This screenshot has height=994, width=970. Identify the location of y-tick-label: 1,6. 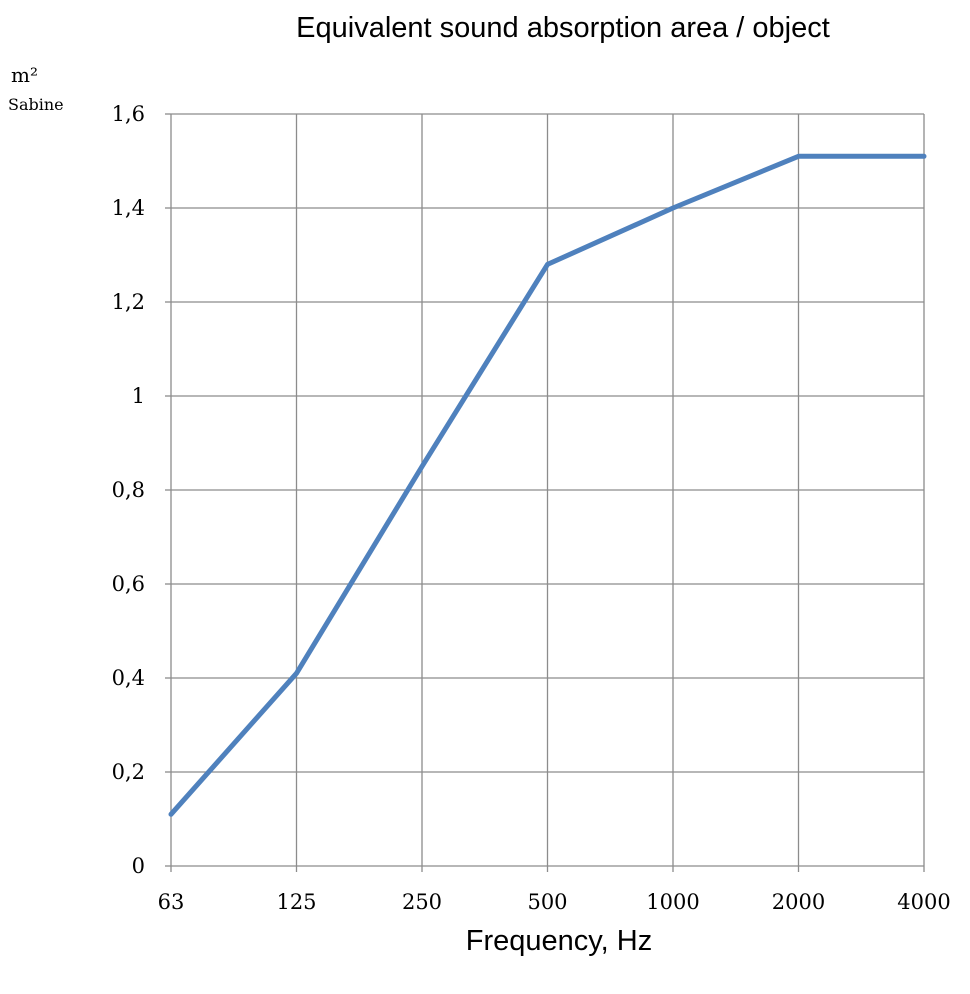
(128, 114).